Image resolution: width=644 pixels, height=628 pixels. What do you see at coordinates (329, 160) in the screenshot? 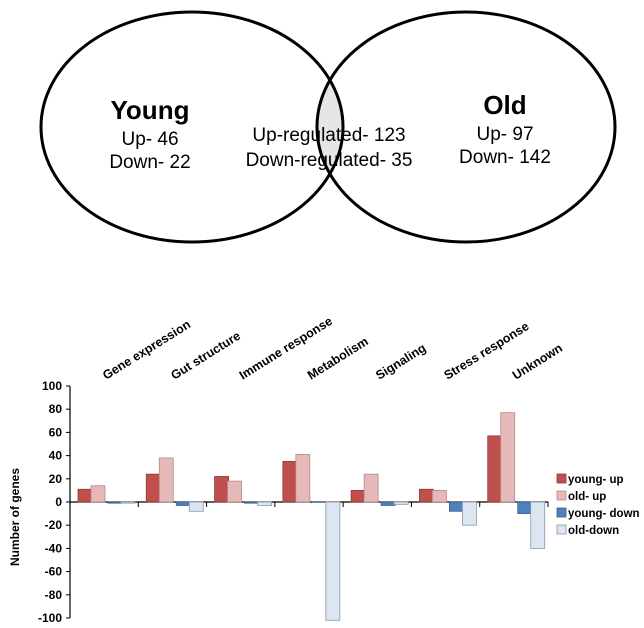
I see `venn-overlap-down: Down-regulated- 35` at bounding box center [329, 160].